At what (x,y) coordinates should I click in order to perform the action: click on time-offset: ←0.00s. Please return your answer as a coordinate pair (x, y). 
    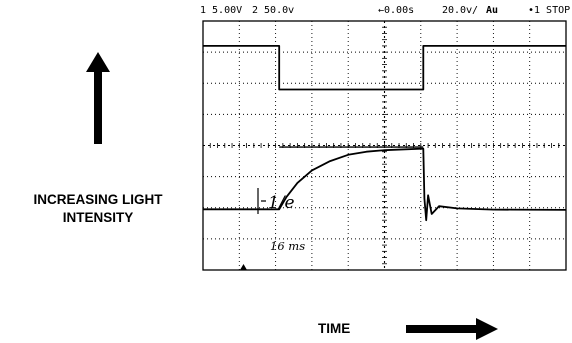
    Looking at the image, I should click on (396, 10).